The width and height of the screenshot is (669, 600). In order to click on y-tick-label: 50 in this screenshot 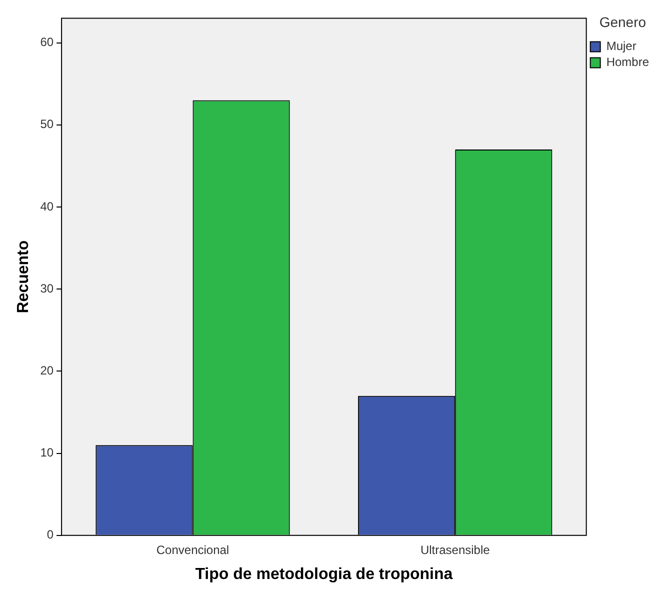, I will do `click(47, 124)`.